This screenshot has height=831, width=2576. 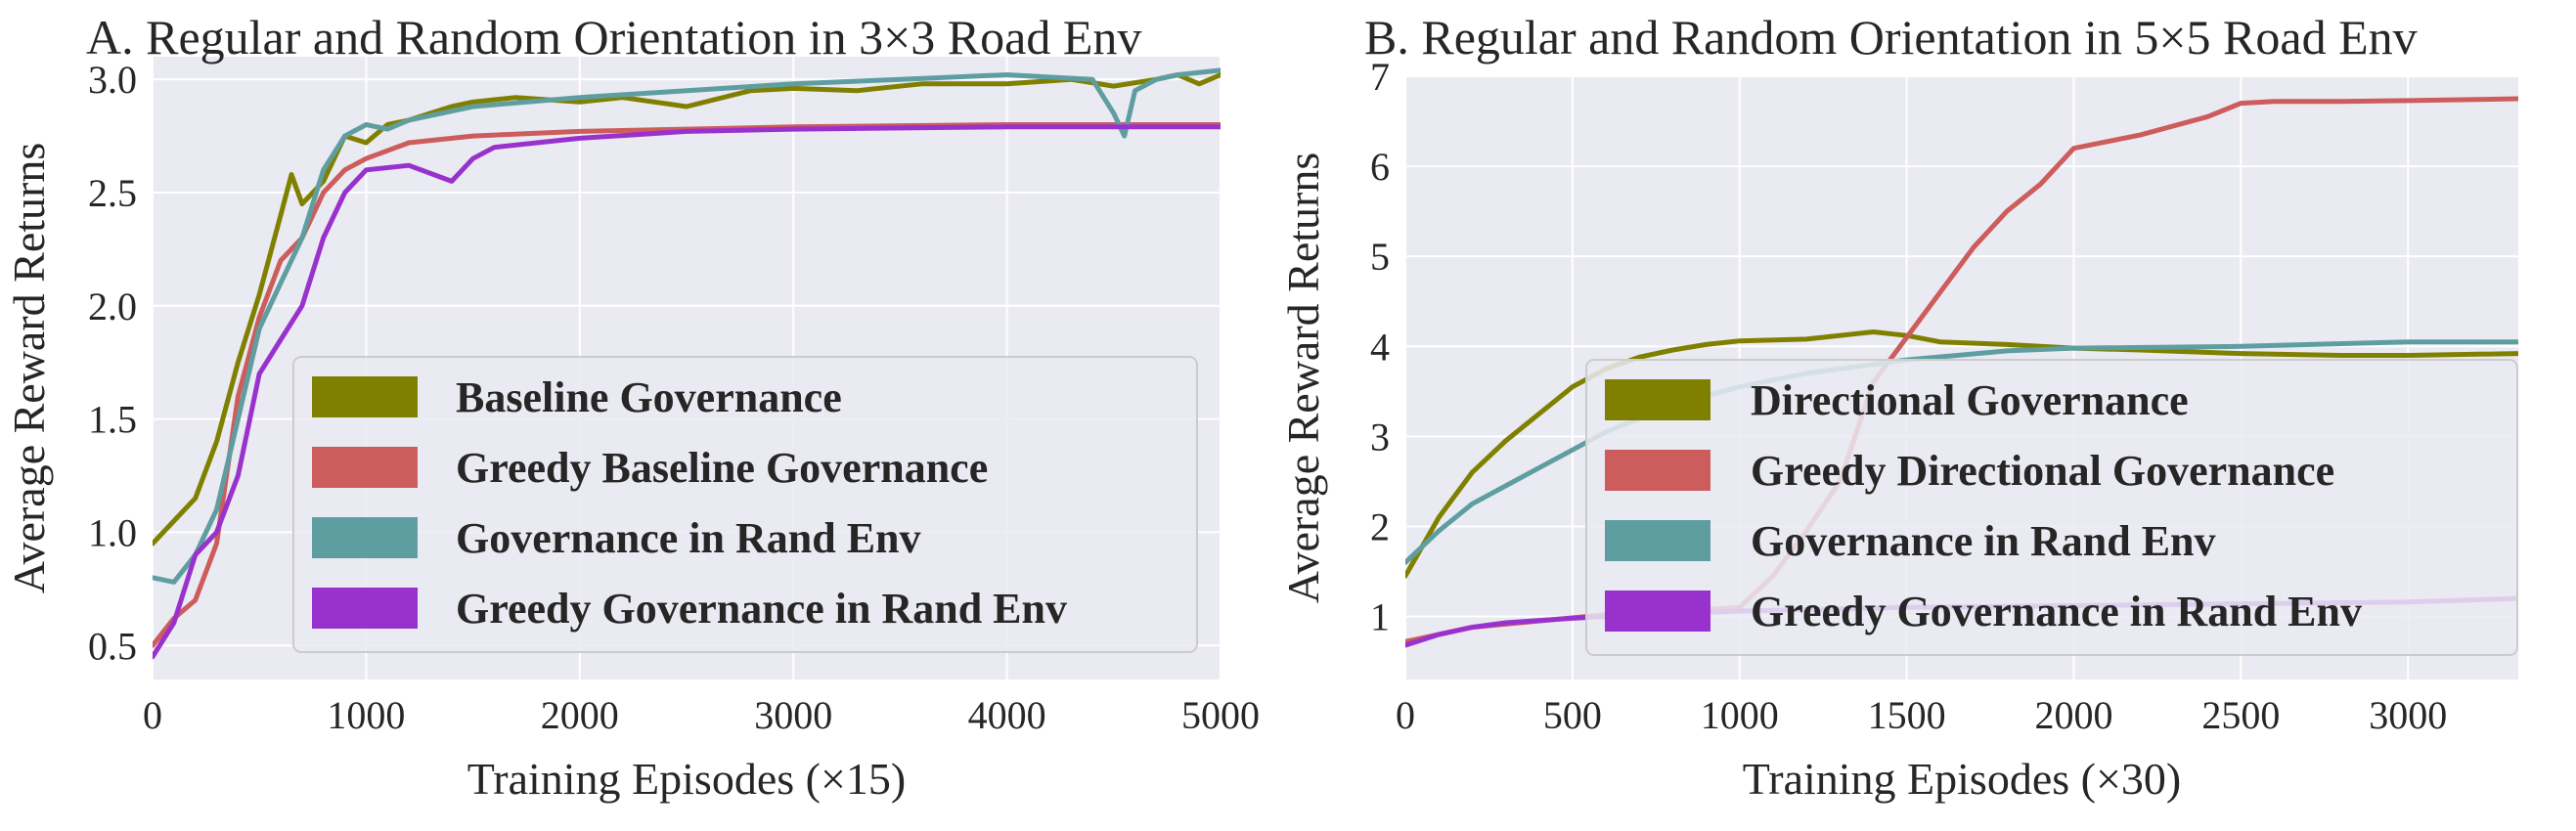 I want to click on y-tick-label: 2.0, so click(x=112, y=306).